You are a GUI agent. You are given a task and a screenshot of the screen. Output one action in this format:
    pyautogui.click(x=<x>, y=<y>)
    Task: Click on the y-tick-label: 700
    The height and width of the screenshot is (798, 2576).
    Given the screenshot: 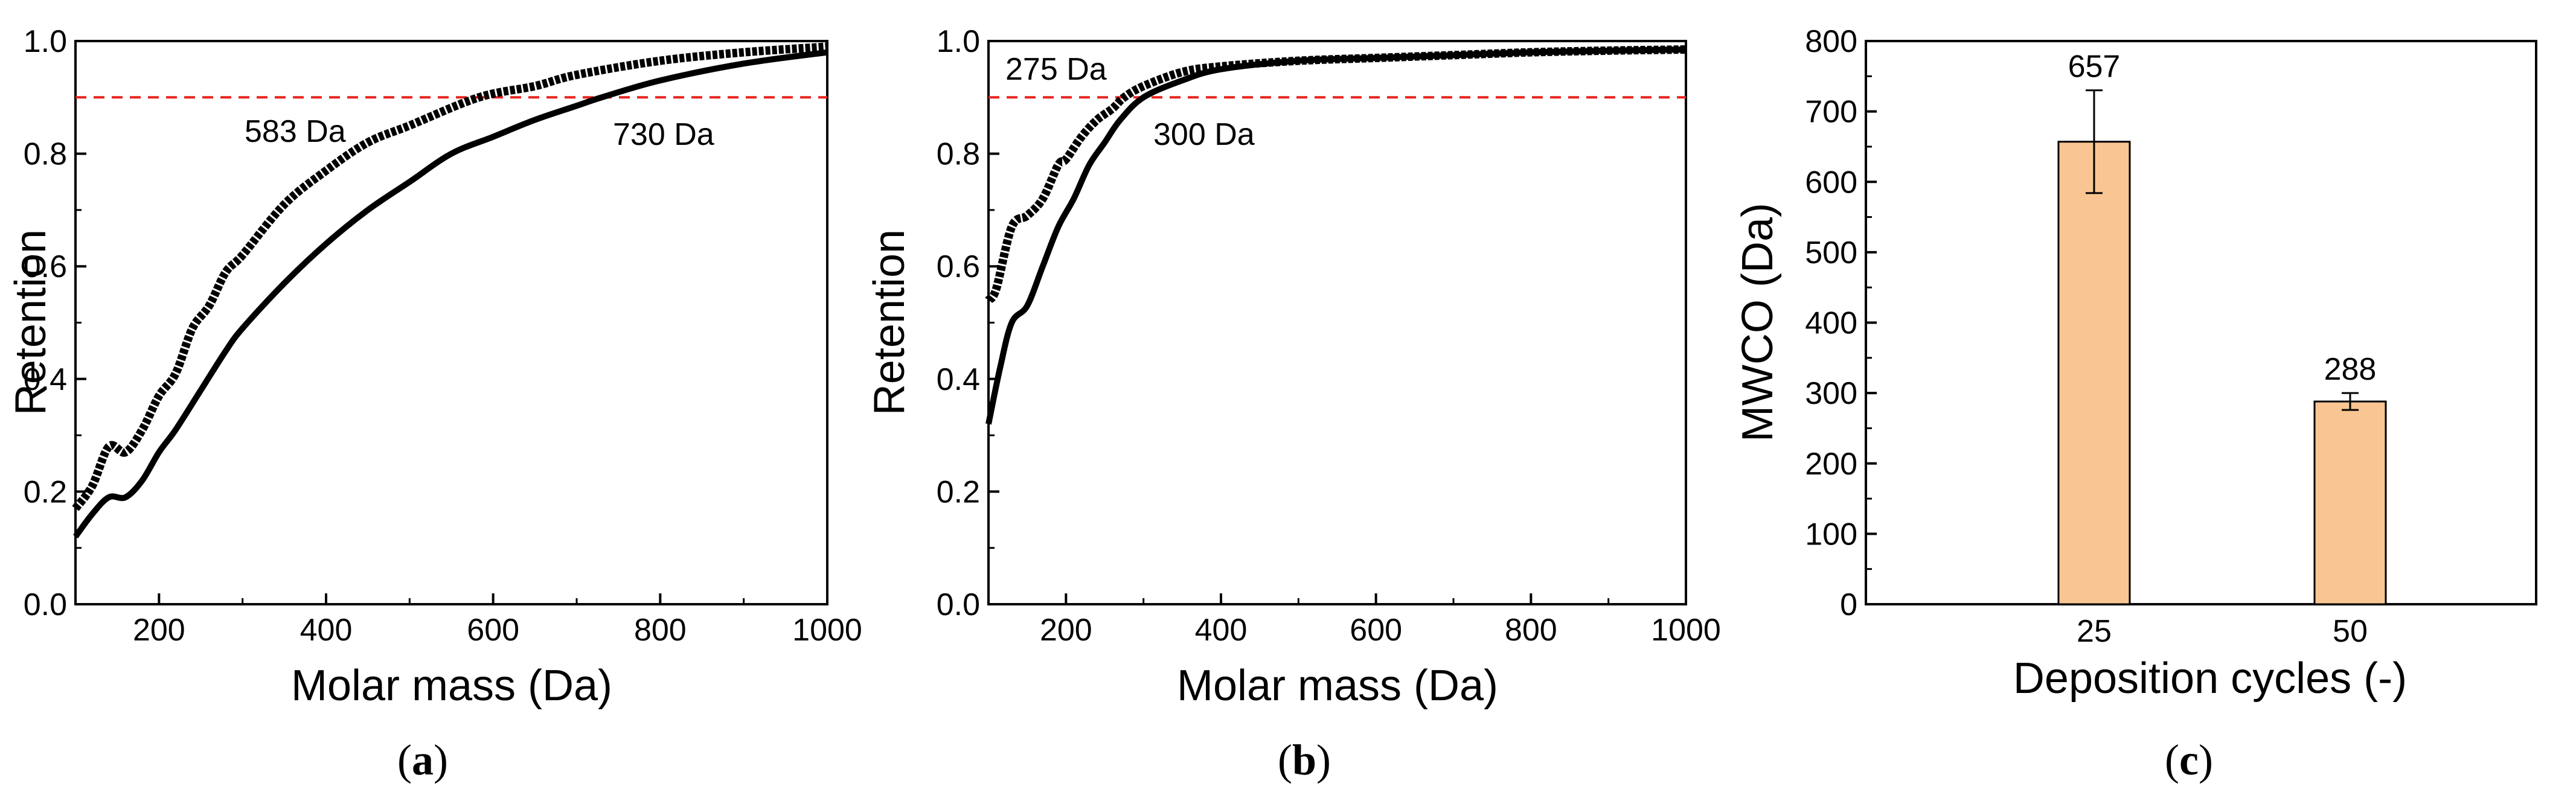 What is the action you would take?
    pyautogui.click(x=1831, y=113)
    